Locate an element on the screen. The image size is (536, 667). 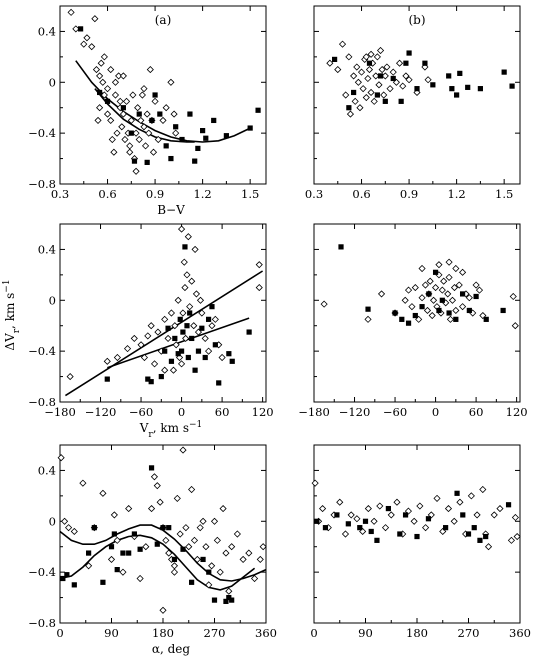
panel-3: −180 −120 −60 0 60 120 −0.8 −0.4 0 0.4 Vr, km s−1 is located at coordinates (151, 331).